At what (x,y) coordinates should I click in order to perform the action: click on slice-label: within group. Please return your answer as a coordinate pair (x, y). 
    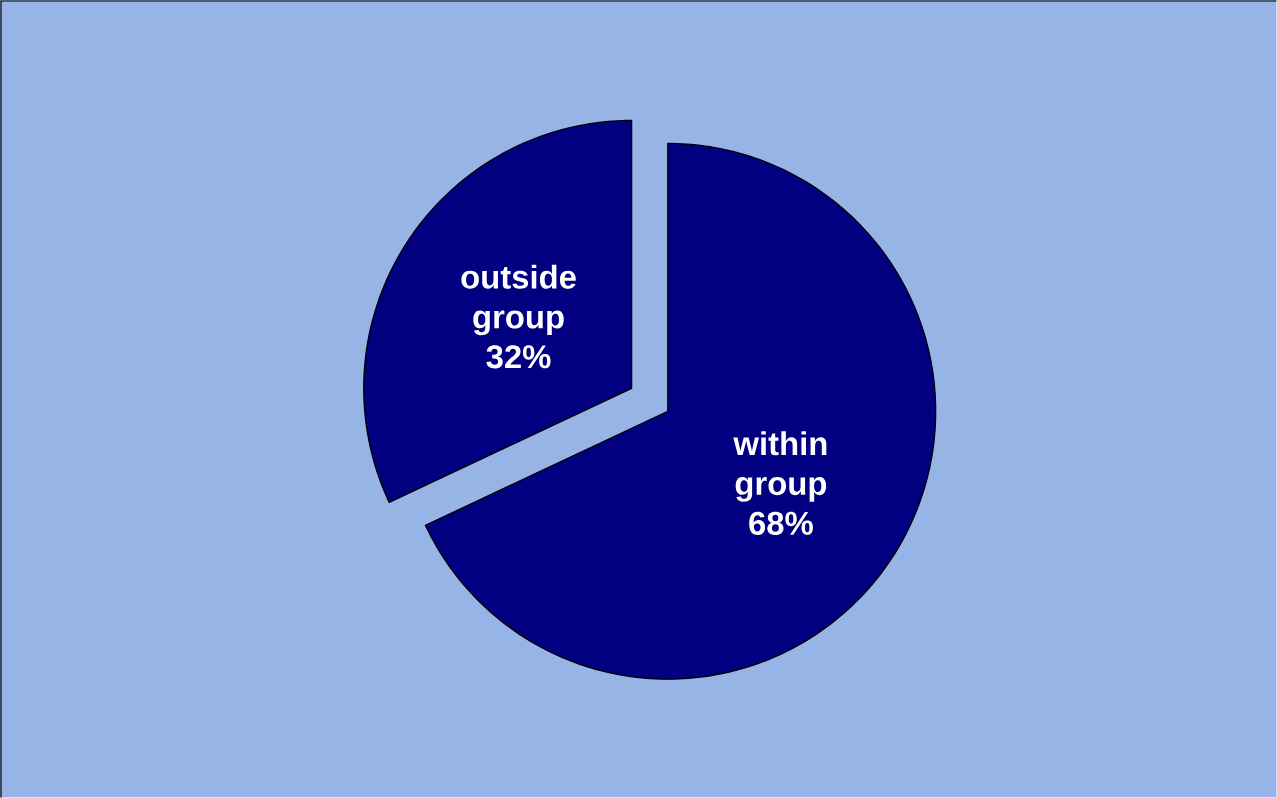
    Looking at the image, I should click on (780, 466).